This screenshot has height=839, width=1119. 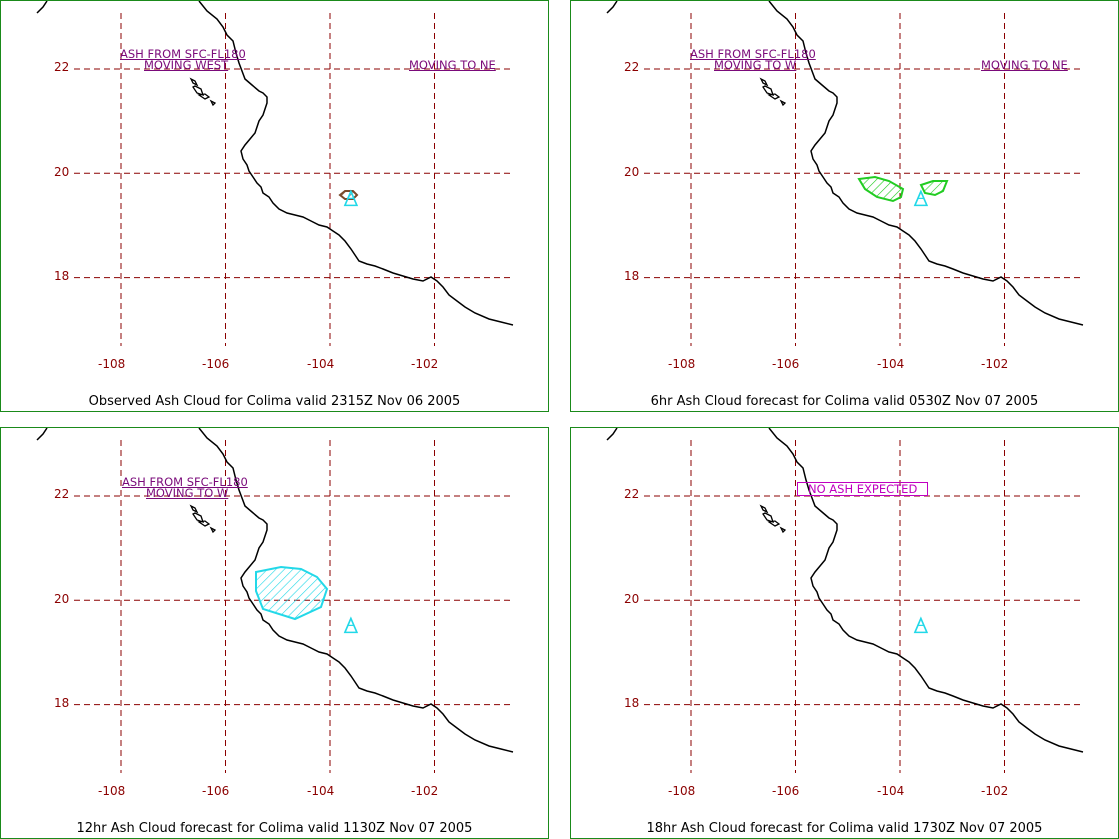 I want to click on ash-cloud-forecast-12hr, so click(x=292, y=593).